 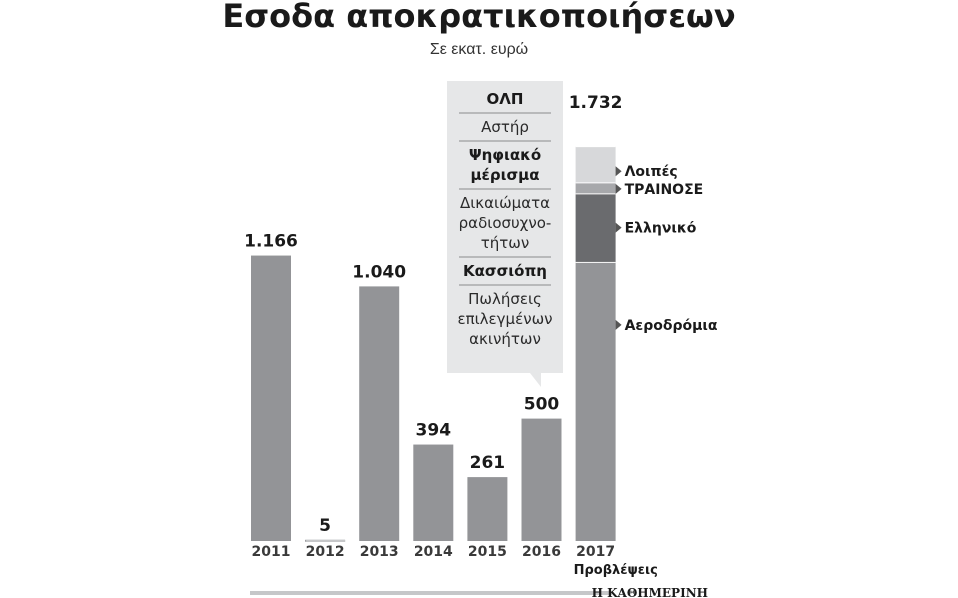 I want to click on chart-title: Εσοδα αποκρατικοποιήσεων, so click(x=478, y=17).